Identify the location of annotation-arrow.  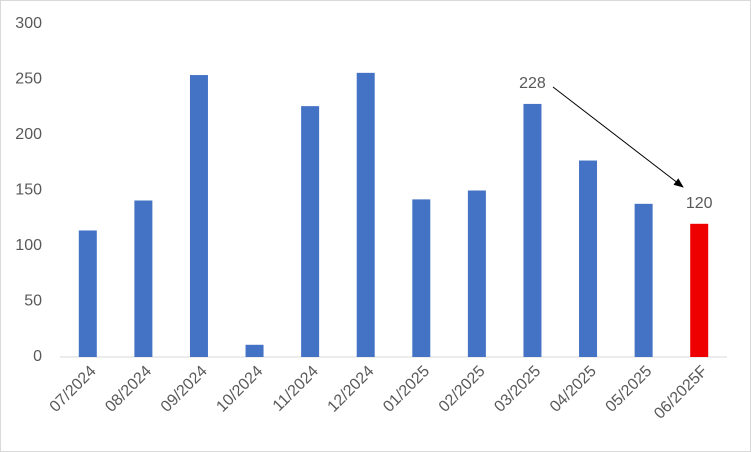
(618, 137).